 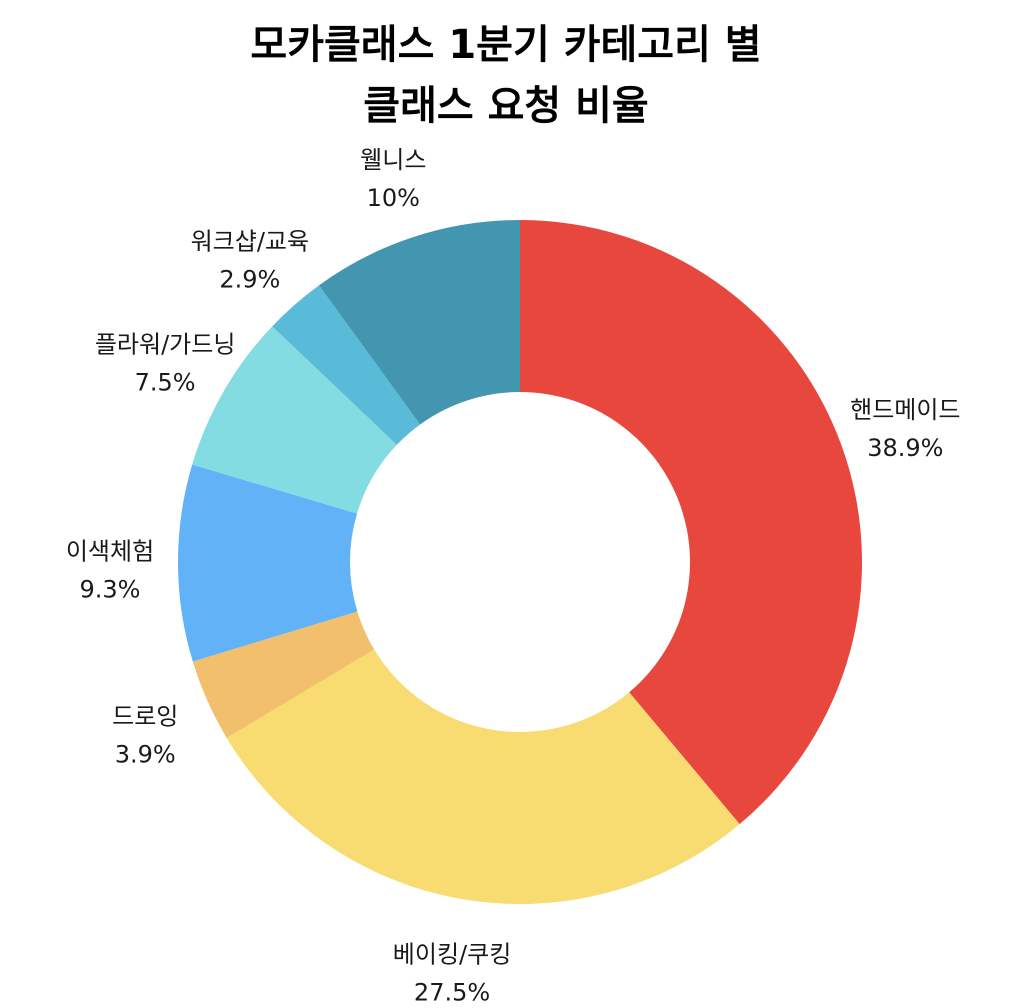 What do you see at coordinates (145, 716) in the screenshot?
I see `slice-label-2: 드로잉` at bounding box center [145, 716].